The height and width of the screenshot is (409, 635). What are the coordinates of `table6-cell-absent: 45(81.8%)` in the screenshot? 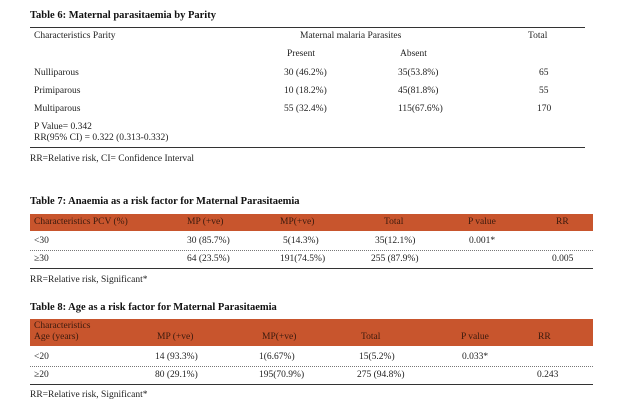 It's located at (418, 91).